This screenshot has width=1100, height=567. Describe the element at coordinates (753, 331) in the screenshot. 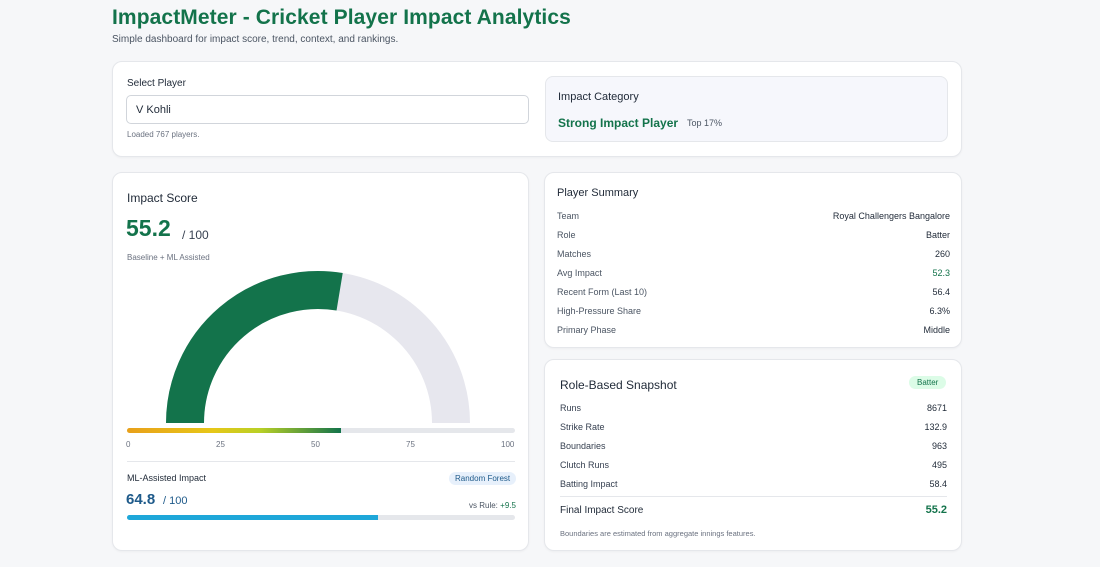

I see `summary-row-primary-phase: Primary Phase Middle` at that location.